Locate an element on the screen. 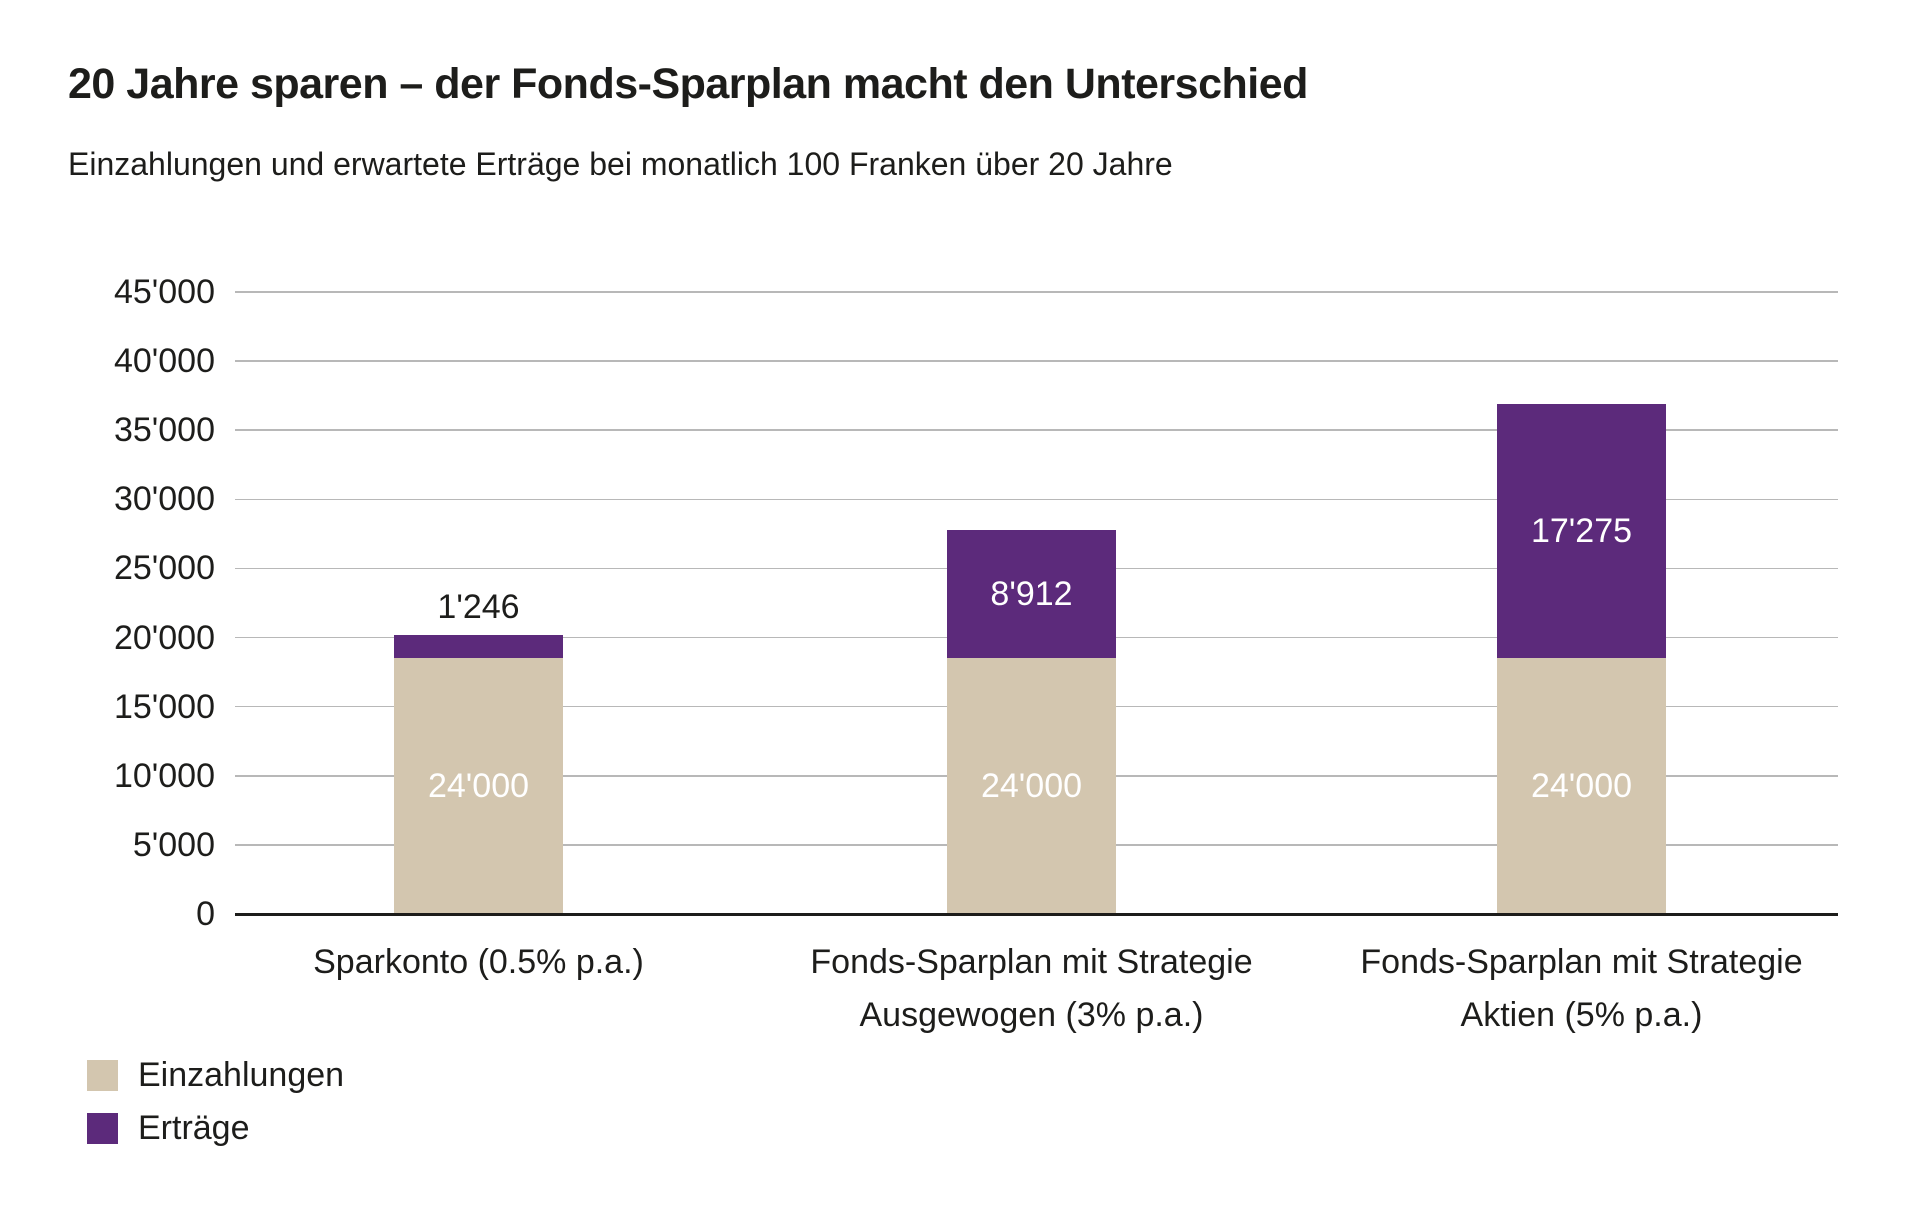 The height and width of the screenshot is (1230, 1920). y-axis-tick-label: 0 is located at coordinates (205, 914).